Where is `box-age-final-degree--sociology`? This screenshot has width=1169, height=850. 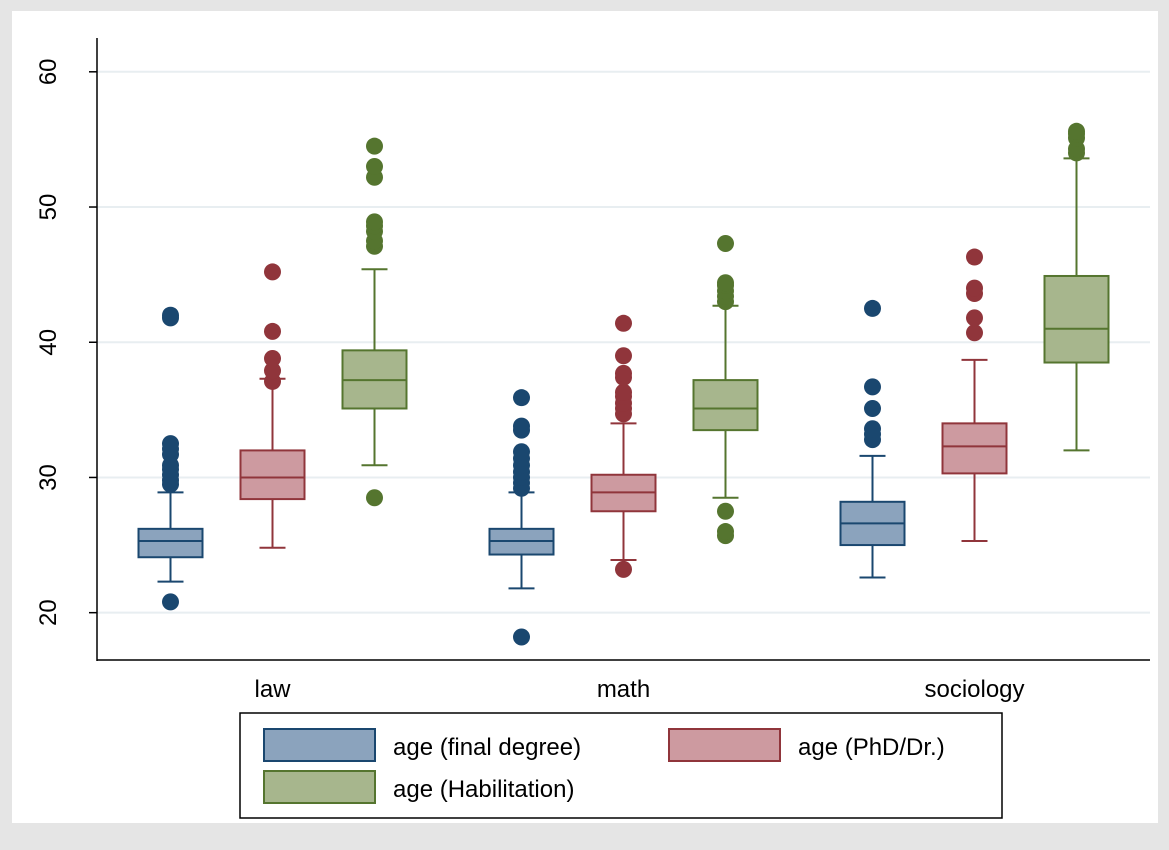 box-age-final-degree--sociology is located at coordinates (872, 439).